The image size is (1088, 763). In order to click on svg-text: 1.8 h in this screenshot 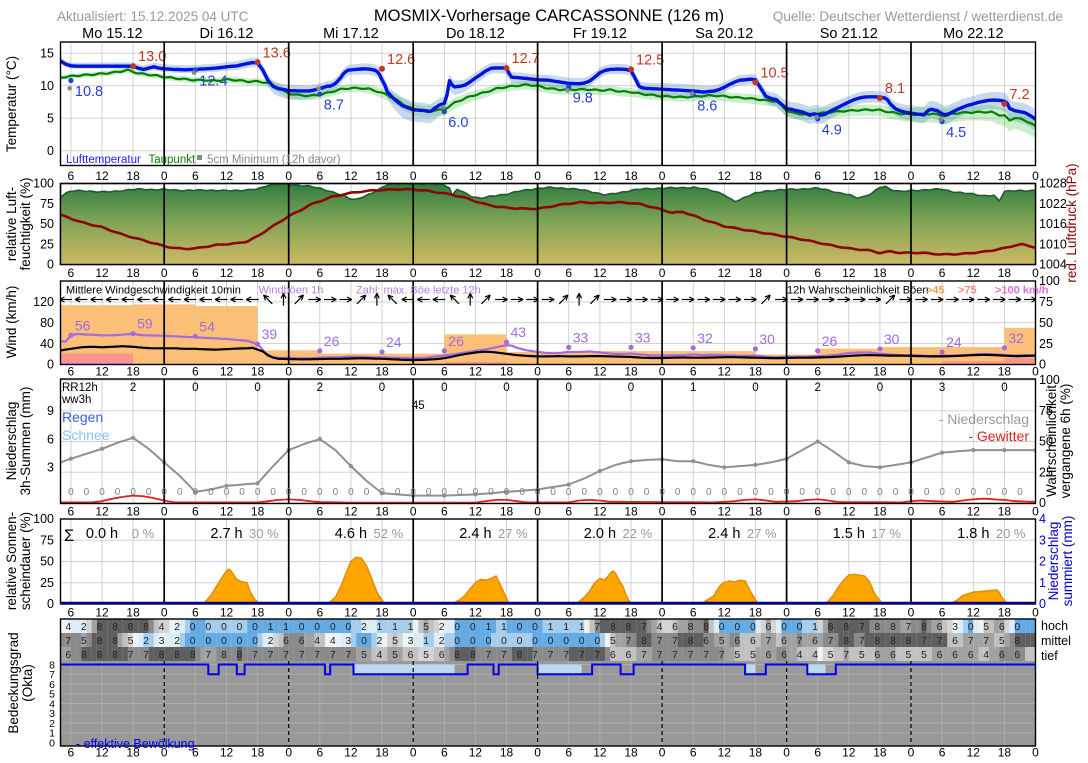, I will do `click(973, 534)`.